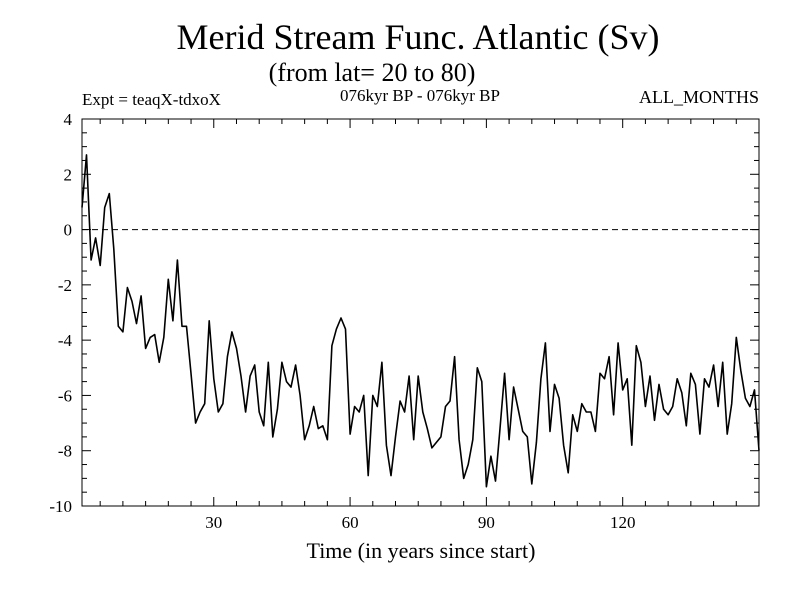 Image resolution: width=800 pixels, height=600 pixels. Describe the element at coordinates (65, 285) in the screenshot. I see `y-tick-label: -2` at that location.